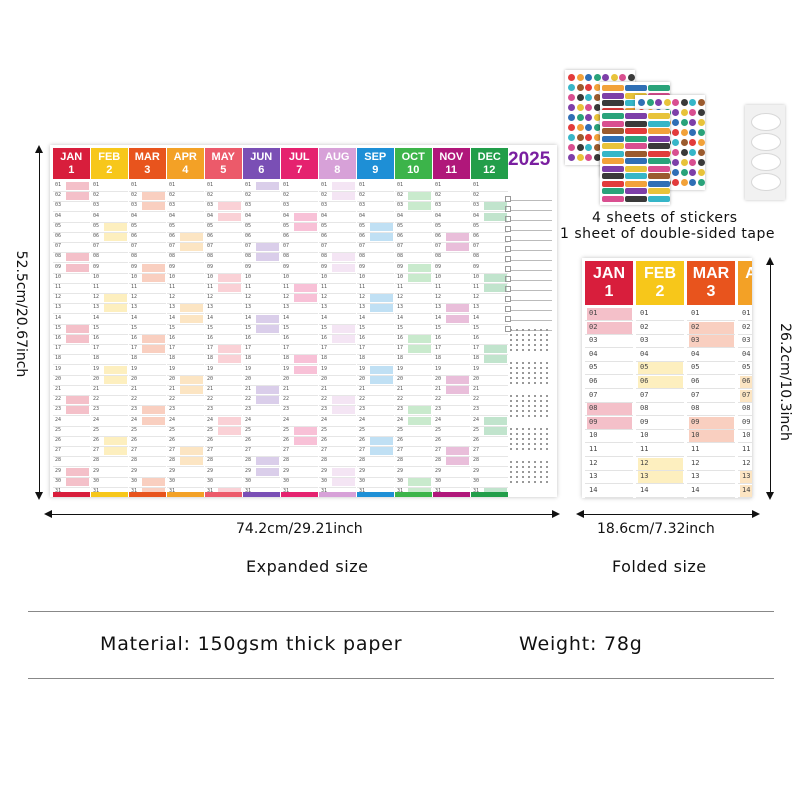  What do you see at coordinates (476, 450) in the screenshot?
I see `day-number: 27` at bounding box center [476, 450].